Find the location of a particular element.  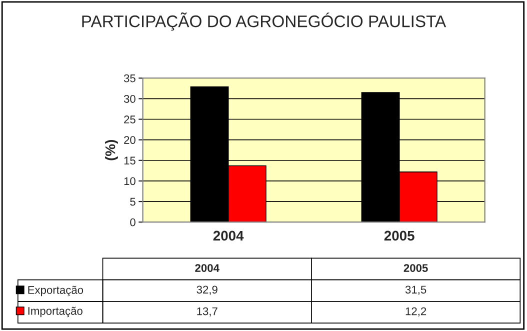

y-tick-label: 35 is located at coordinates (130, 78).